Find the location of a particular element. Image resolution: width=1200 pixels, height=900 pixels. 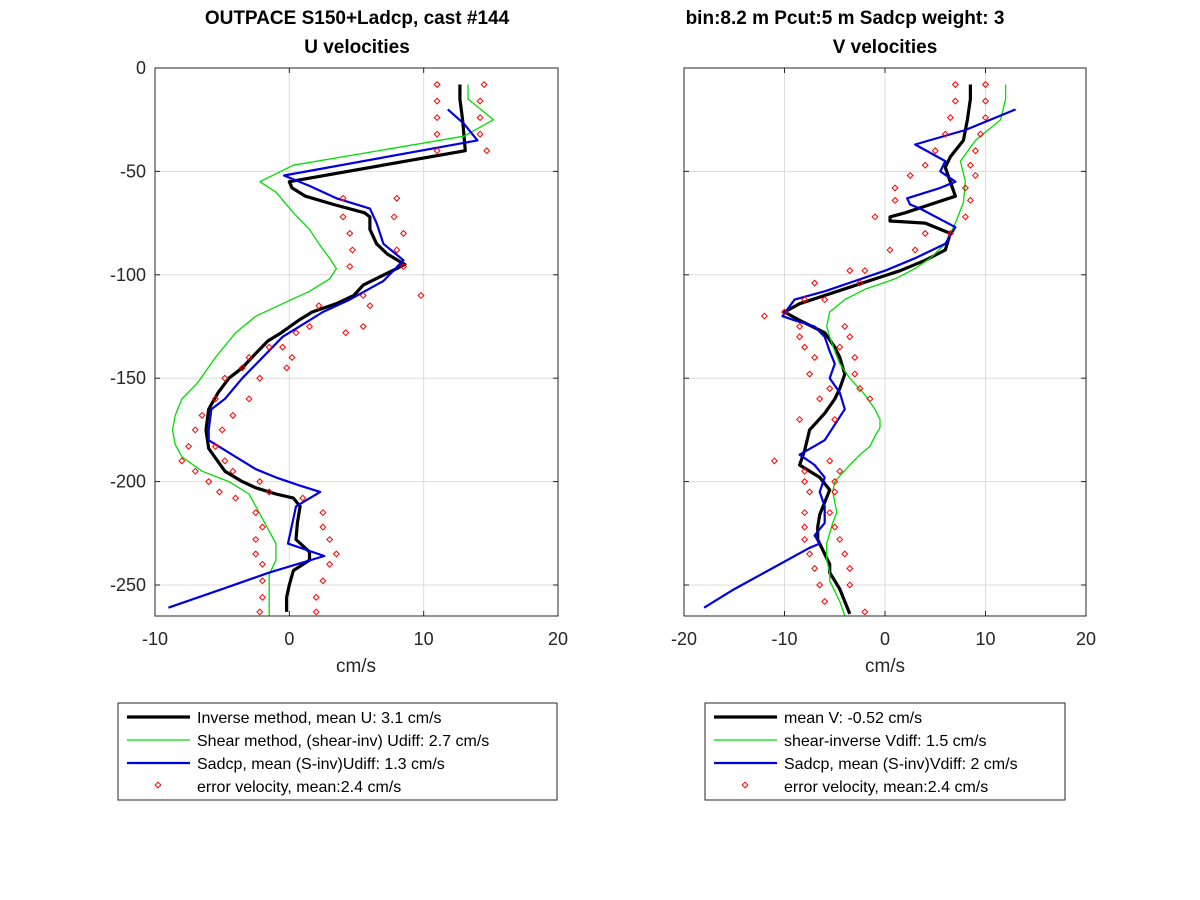

v-x-tick-label: 20 is located at coordinates (1086, 639).